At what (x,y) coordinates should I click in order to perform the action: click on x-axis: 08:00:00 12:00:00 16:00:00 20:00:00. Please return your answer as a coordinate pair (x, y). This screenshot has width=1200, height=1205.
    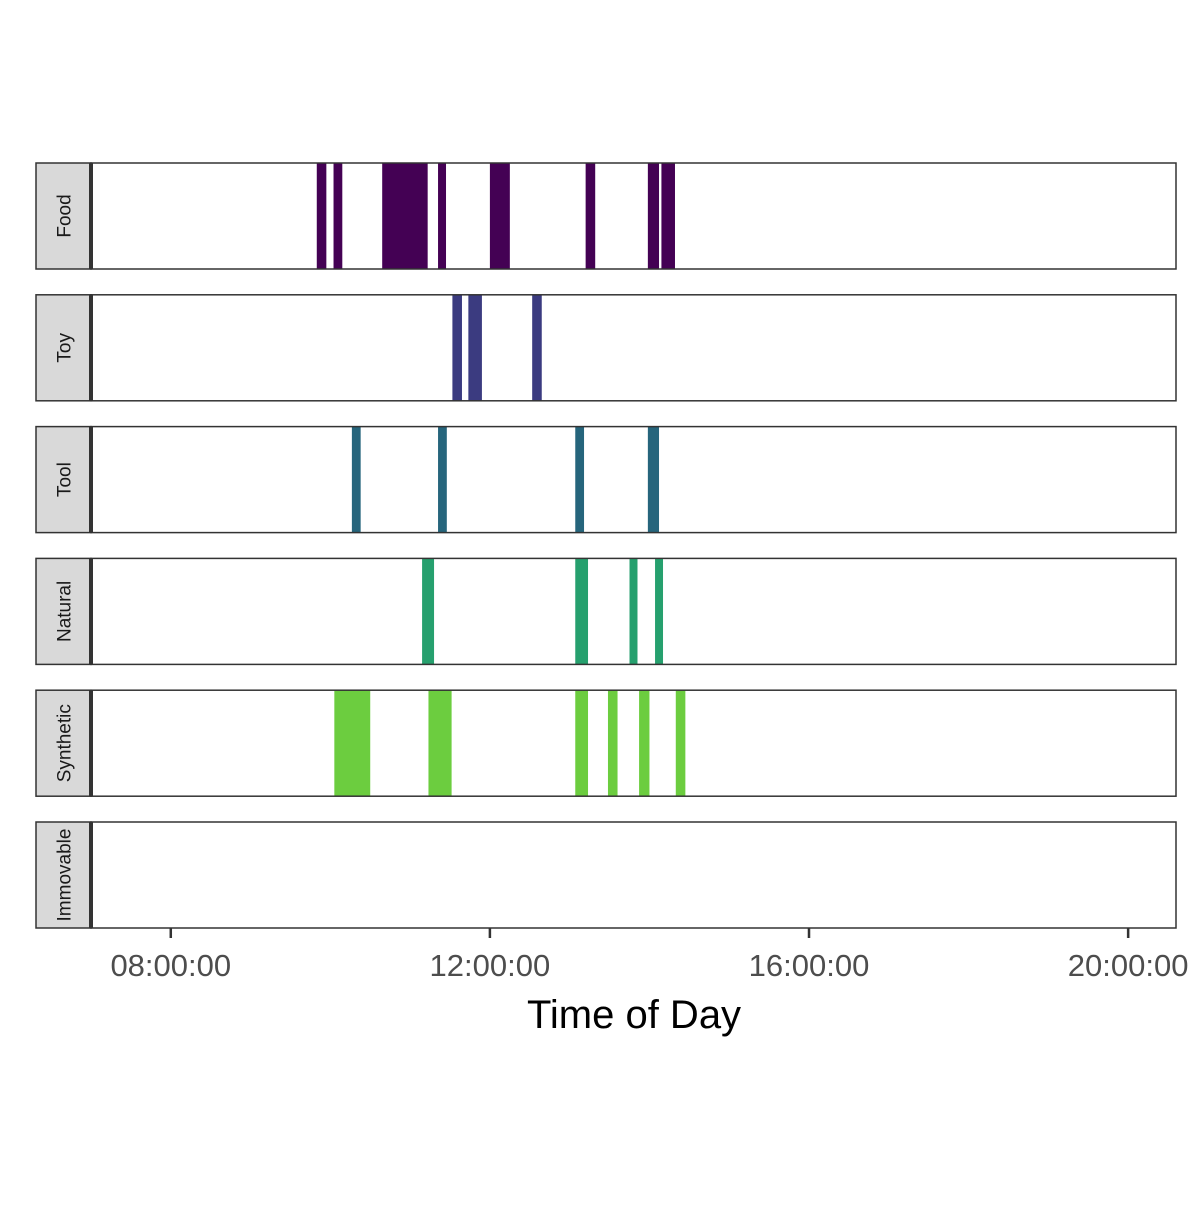
    Looking at the image, I should click on (649, 955).